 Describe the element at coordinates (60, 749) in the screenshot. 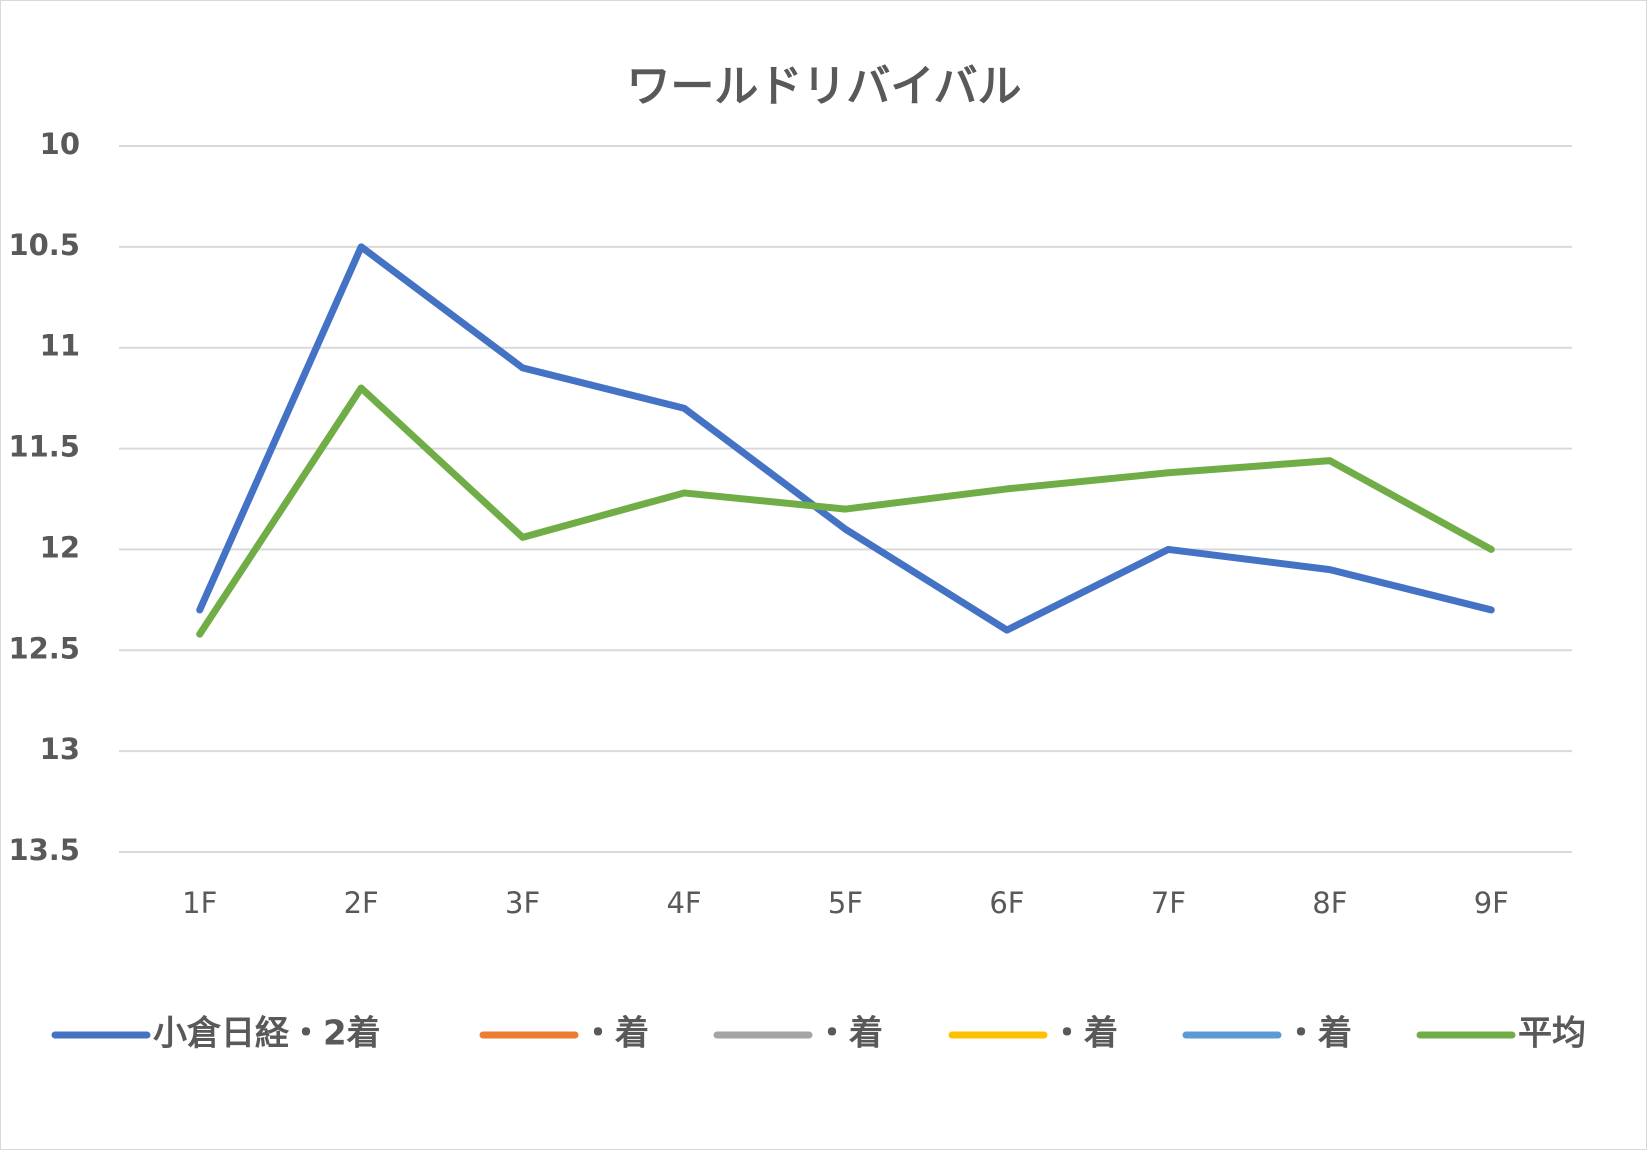

I see `y-tick-label: 13` at that location.